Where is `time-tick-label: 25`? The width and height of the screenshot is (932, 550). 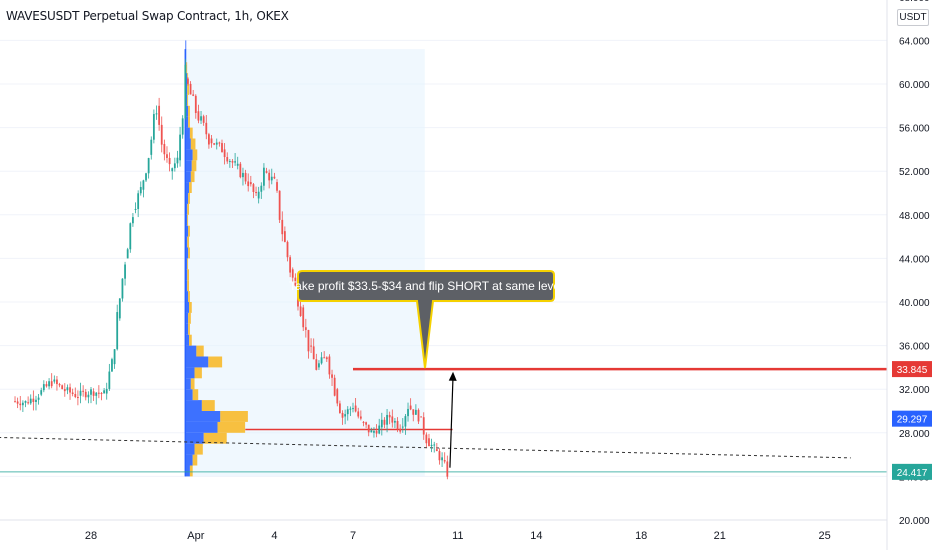 time-tick-label: 25 is located at coordinates (824, 536).